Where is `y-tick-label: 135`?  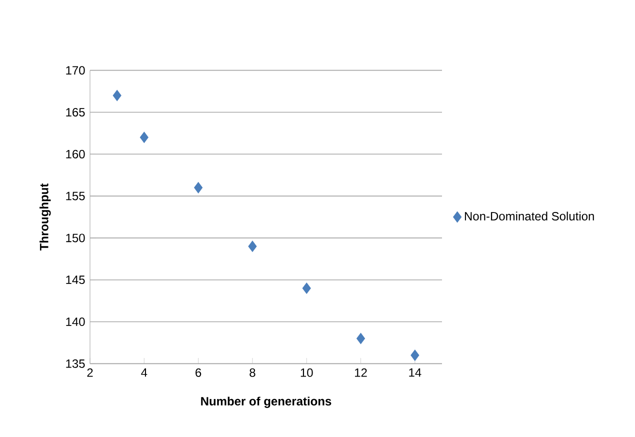
y-tick-label: 135 is located at coordinates (75, 363).